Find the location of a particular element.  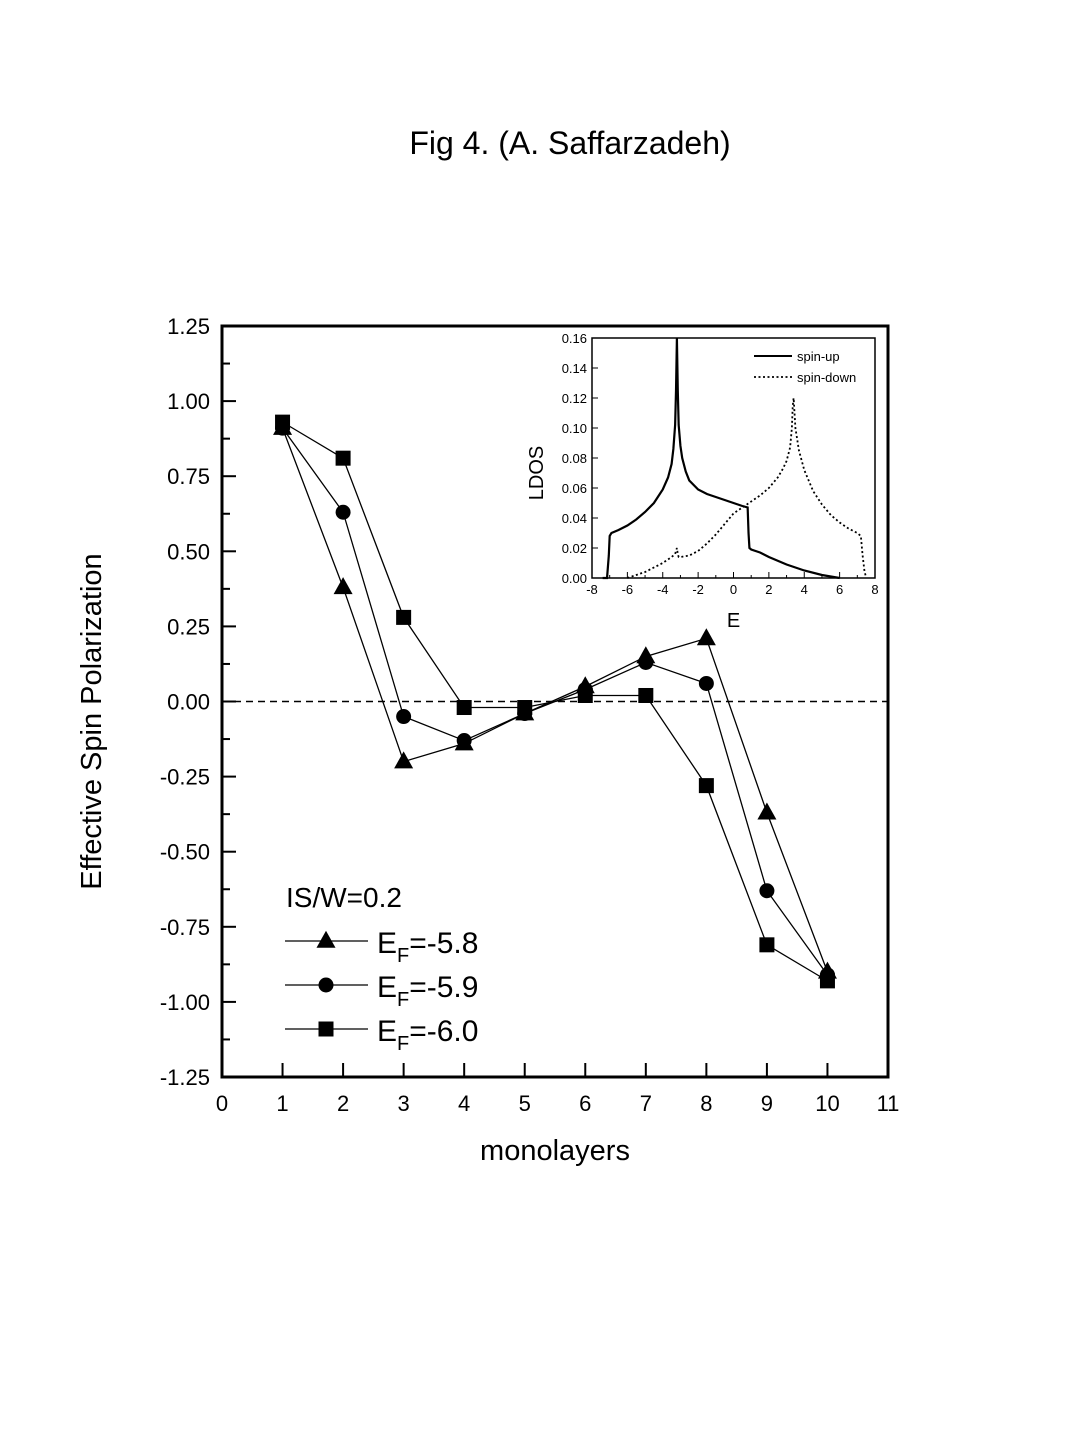

inset-x-tick-label: 8 is located at coordinates (874, 589).